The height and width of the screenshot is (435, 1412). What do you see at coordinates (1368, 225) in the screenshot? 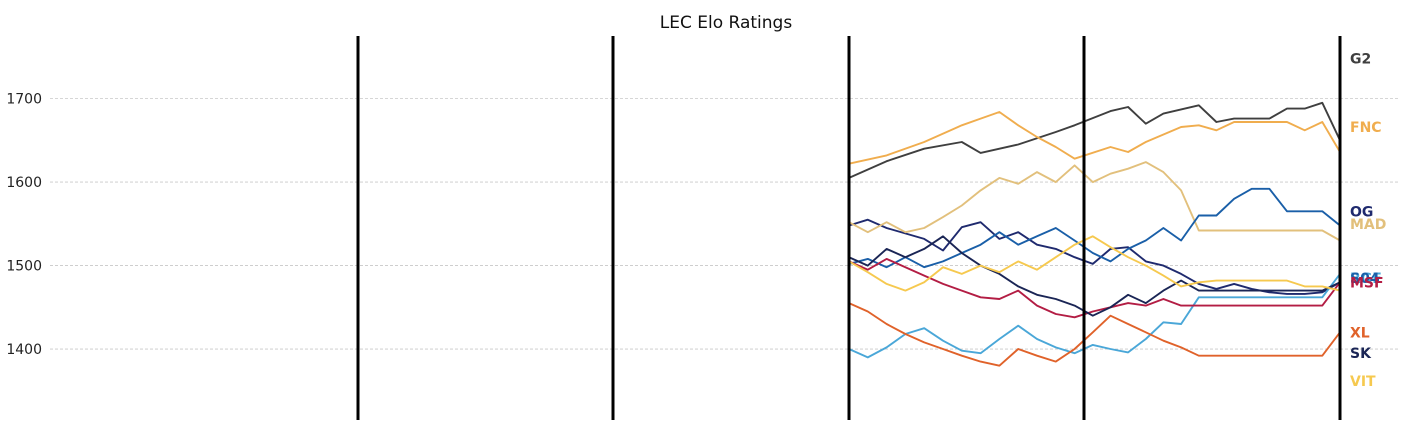
I see `series-label: MAD` at bounding box center [1368, 225].